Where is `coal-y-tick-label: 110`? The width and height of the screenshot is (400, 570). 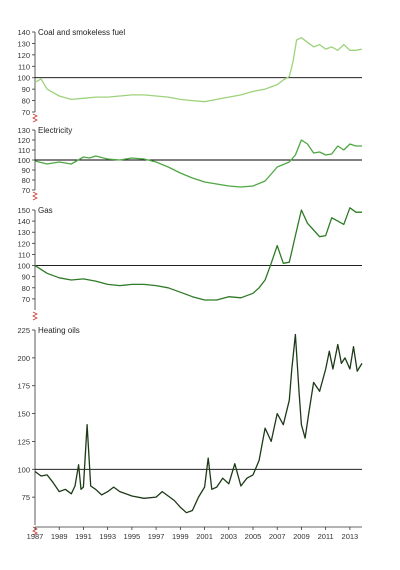
coal-y-tick-label: 110 is located at coordinates (24, 66).